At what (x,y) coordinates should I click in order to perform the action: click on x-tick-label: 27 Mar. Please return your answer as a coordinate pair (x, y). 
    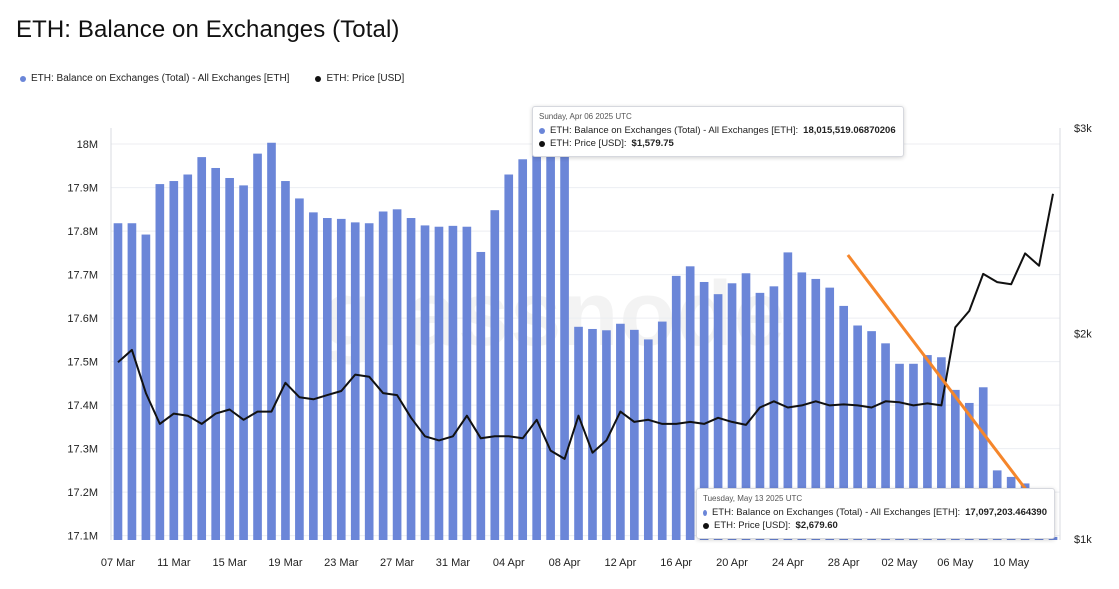
    Looking at the image, I should click on (397, 563).